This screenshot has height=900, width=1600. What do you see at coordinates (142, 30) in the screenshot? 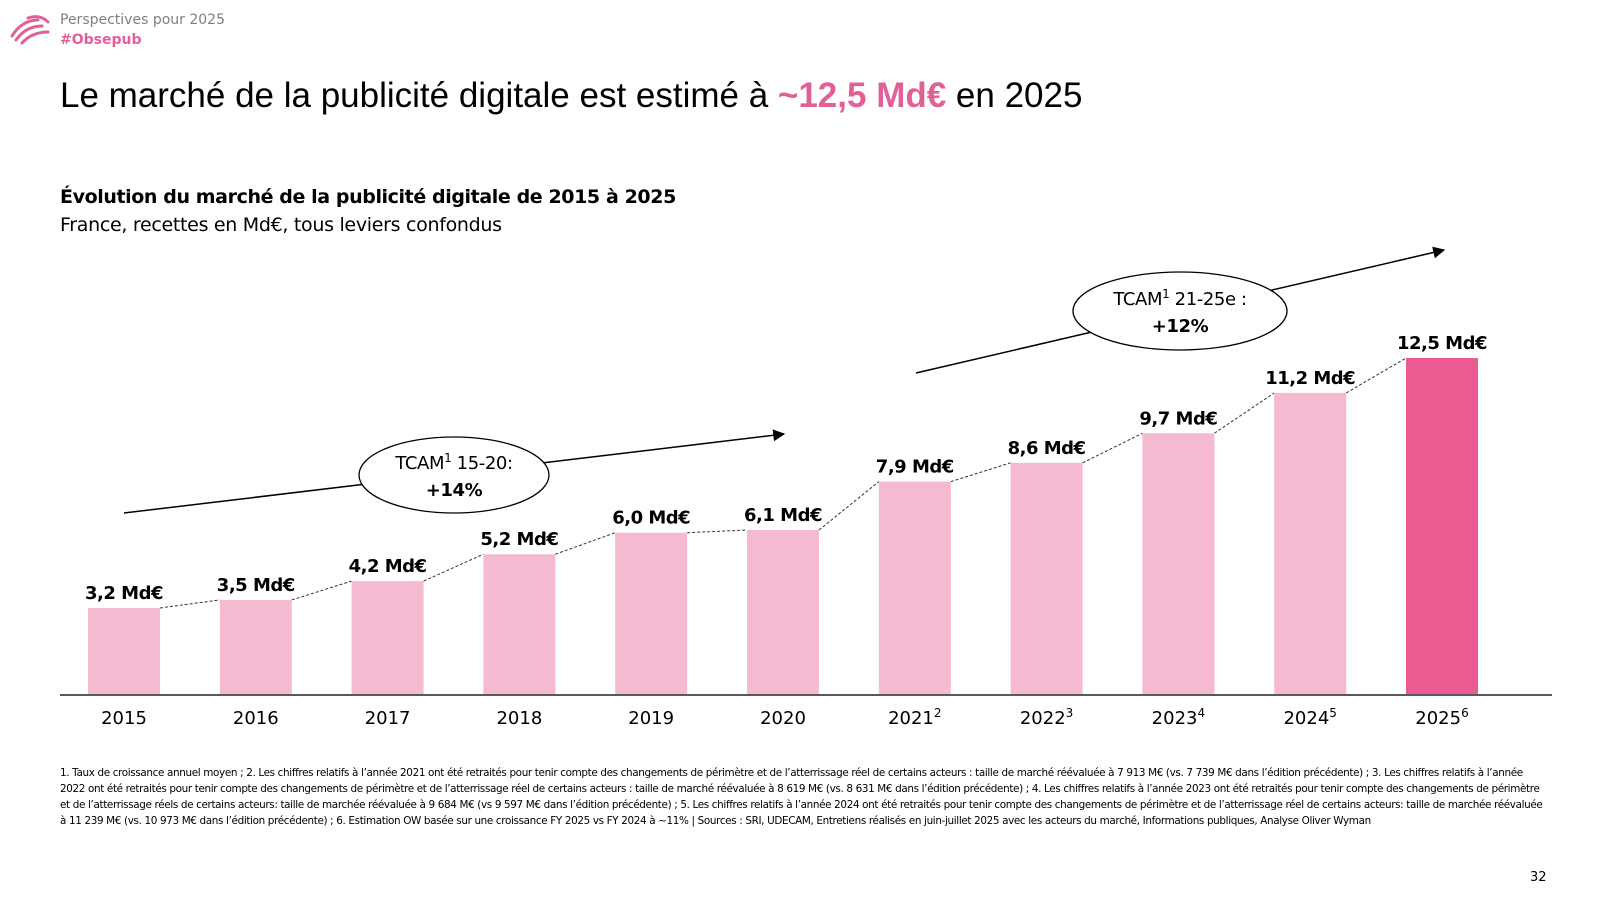
I see `slide-kicker: Perspectives pour 2025 #Obsepub` at bounding box center [142, 30].